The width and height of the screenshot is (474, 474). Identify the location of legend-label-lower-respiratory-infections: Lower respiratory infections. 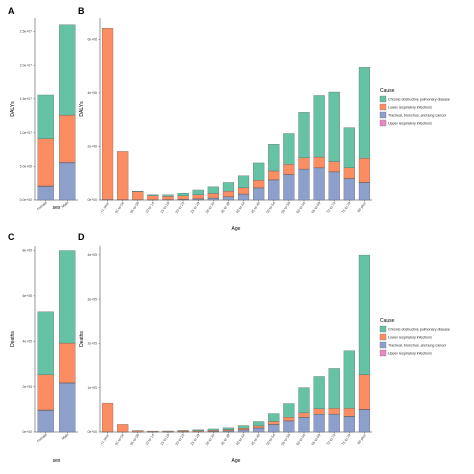
(410, 338).